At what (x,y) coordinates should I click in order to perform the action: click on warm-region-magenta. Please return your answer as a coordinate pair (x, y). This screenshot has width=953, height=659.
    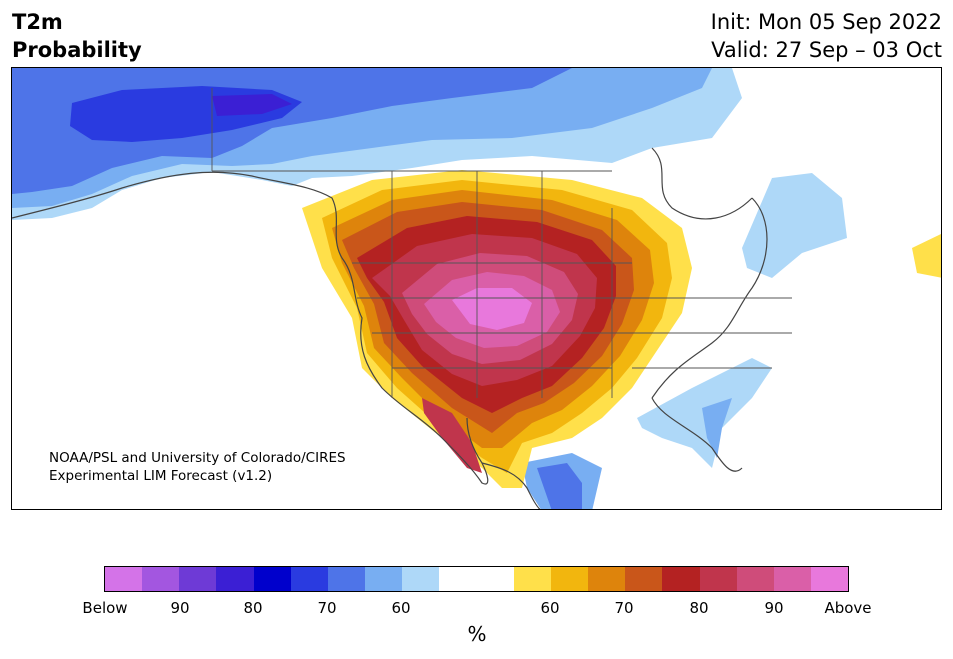
    Looking at the image, I should click on (492, 309).